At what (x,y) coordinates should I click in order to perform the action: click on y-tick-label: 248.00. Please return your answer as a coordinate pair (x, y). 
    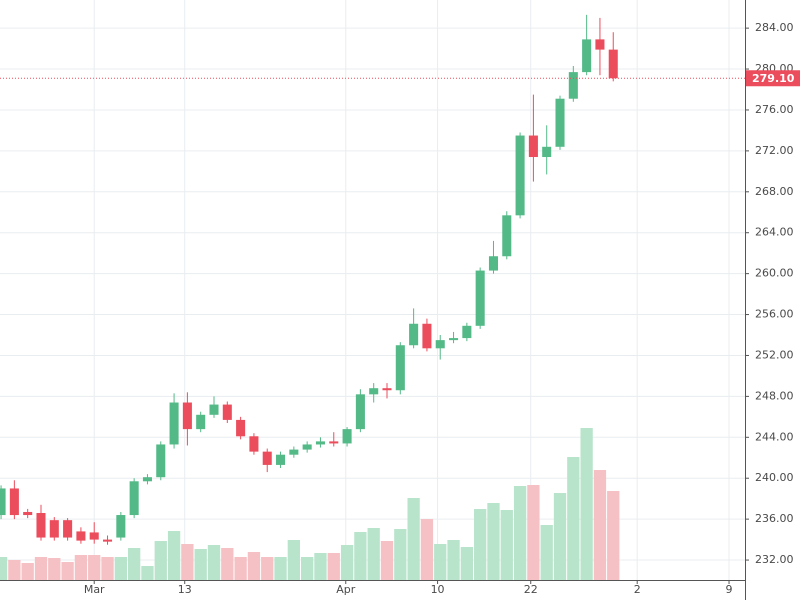
    Looking at the image, I should click on (774, 395).